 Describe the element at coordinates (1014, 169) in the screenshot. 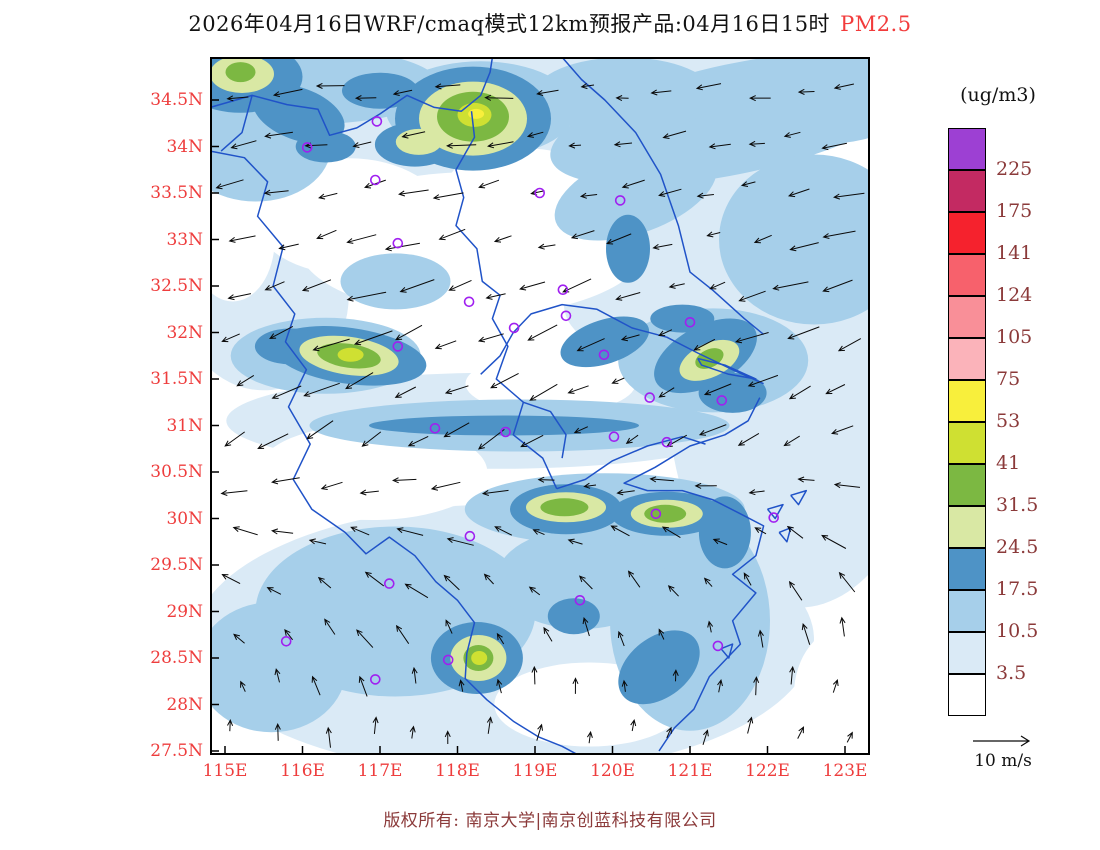

I see `colorbar-value-label: 225` at that location.